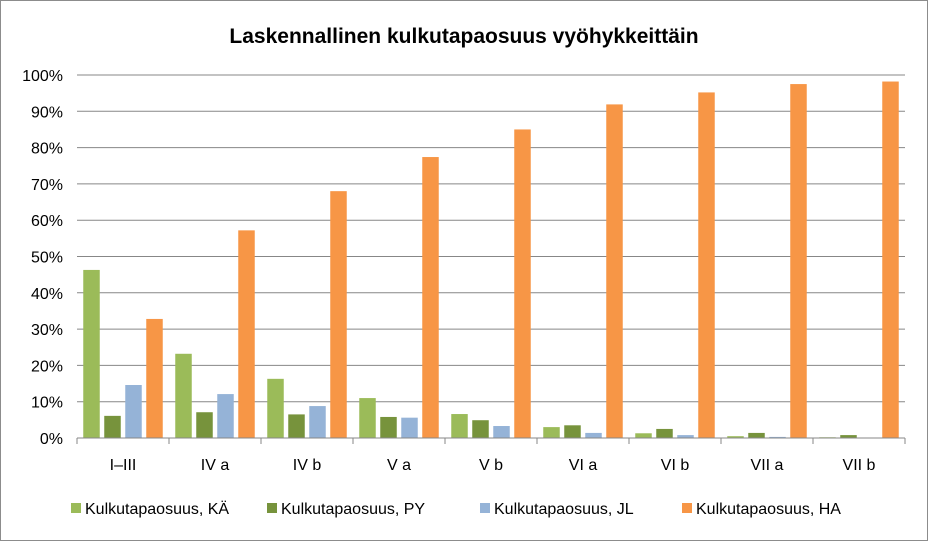 Image resolution: width=928 pixels, height=545 pixels. Describe the element at coordinates (768, 509) in the screenshot. I see `legend-label: Kulkutapaosuus, HA` at that location.